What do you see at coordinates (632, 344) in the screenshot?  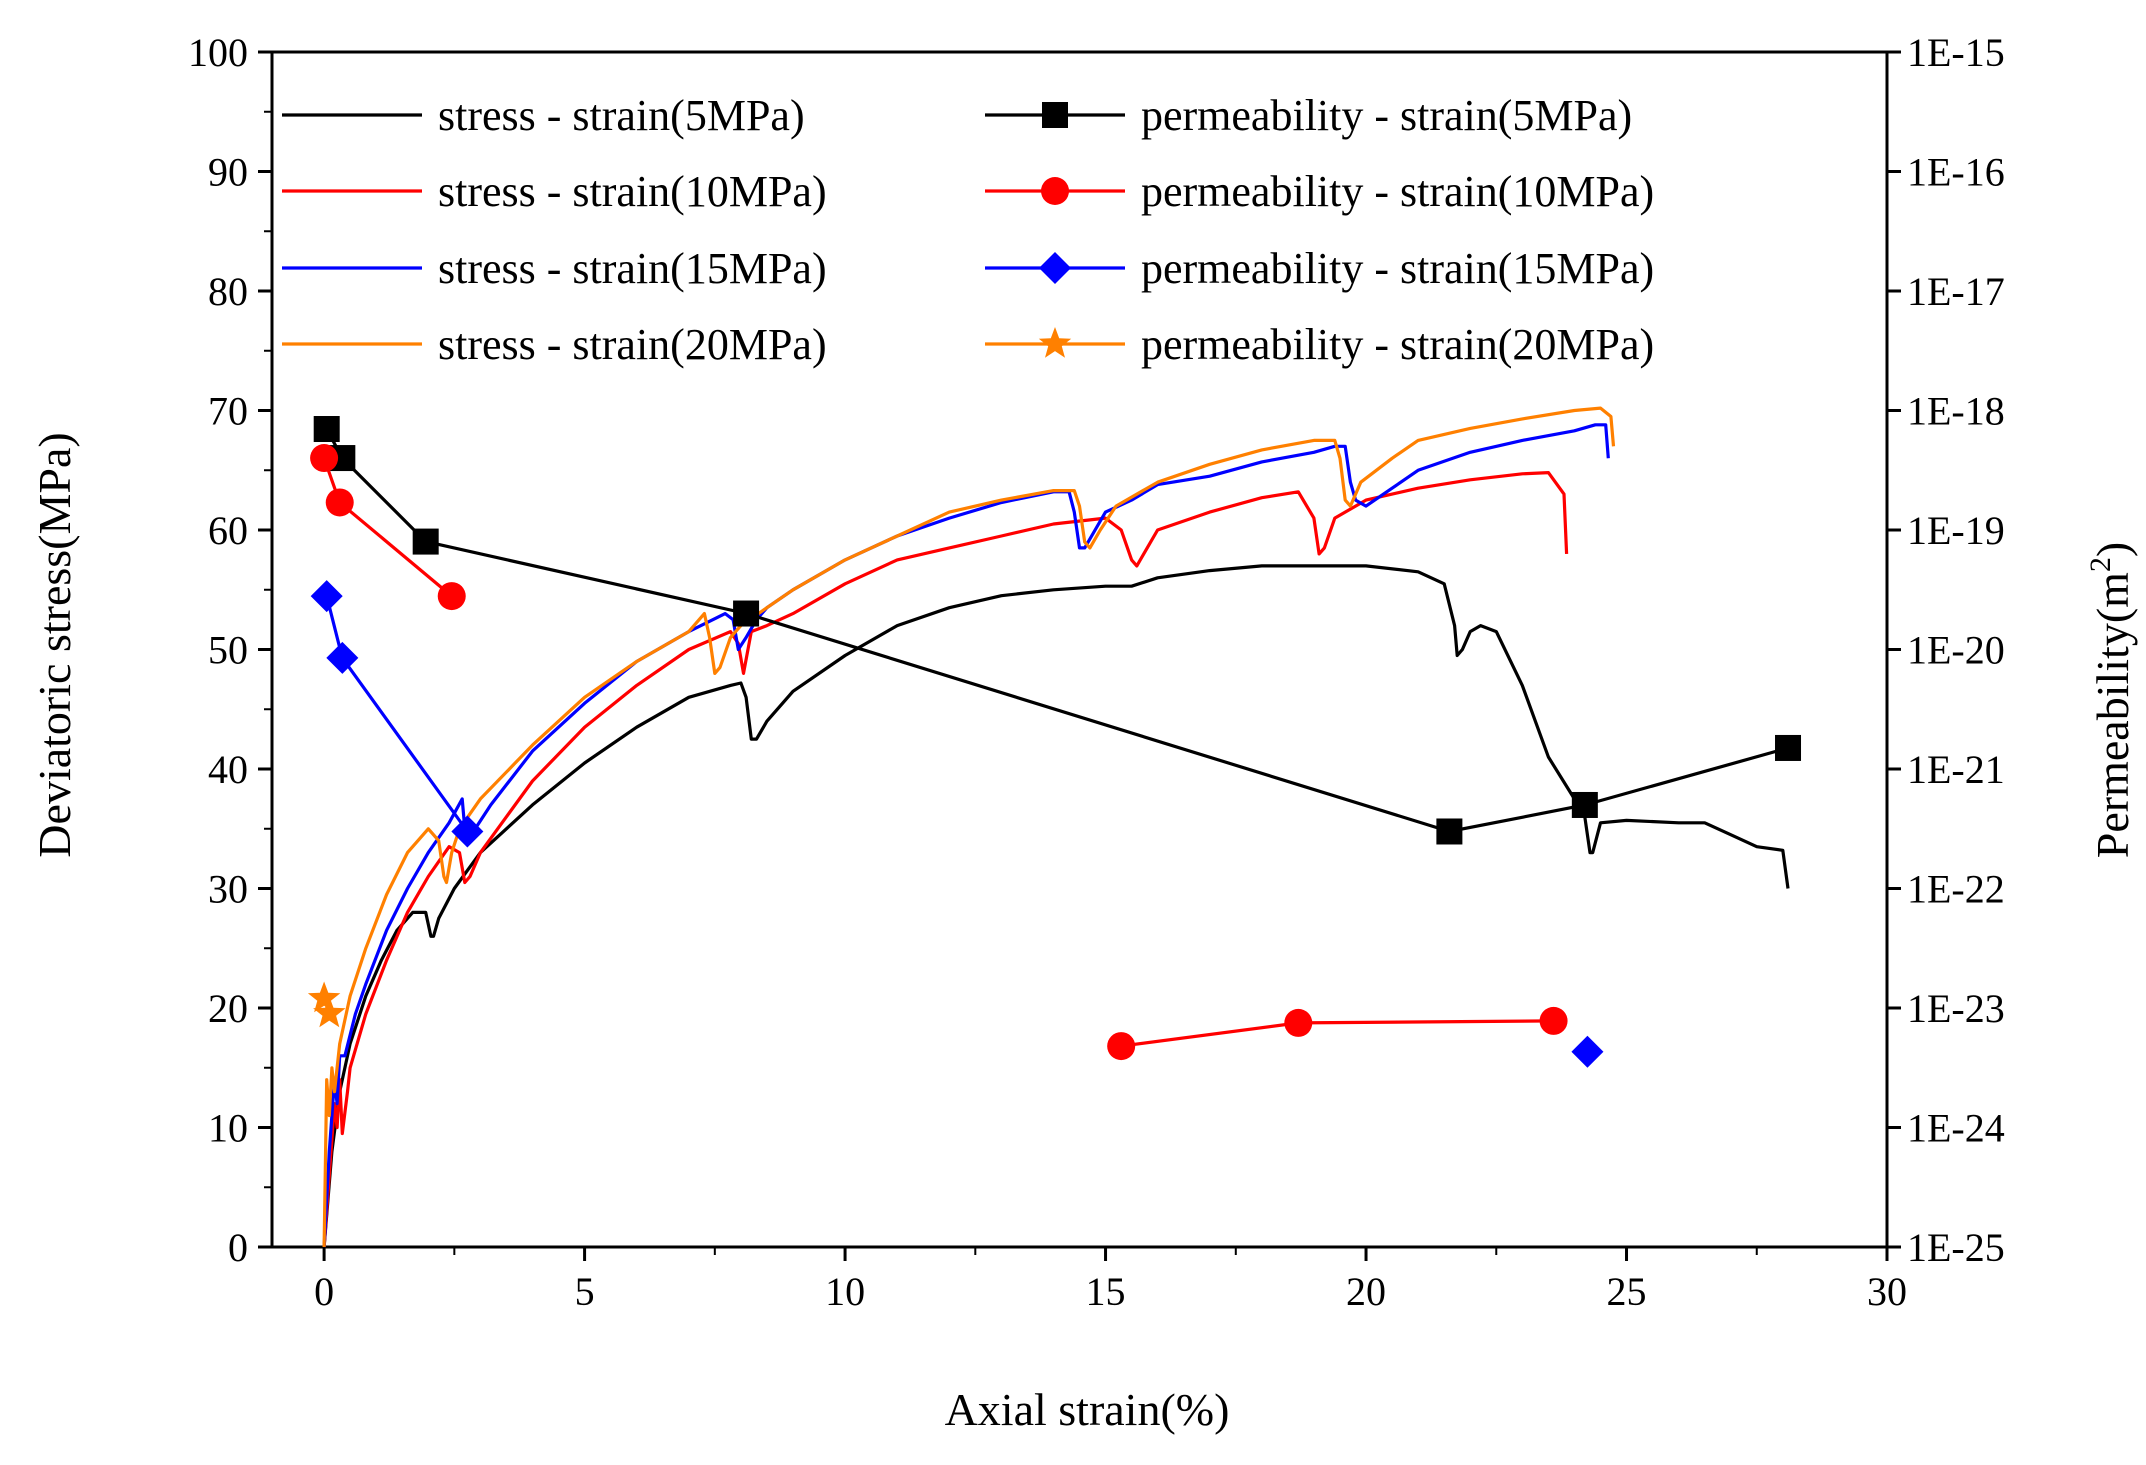 I see `legend-label-stress-3: stress - strain(20MPa)` at bounding box center [632, 344].